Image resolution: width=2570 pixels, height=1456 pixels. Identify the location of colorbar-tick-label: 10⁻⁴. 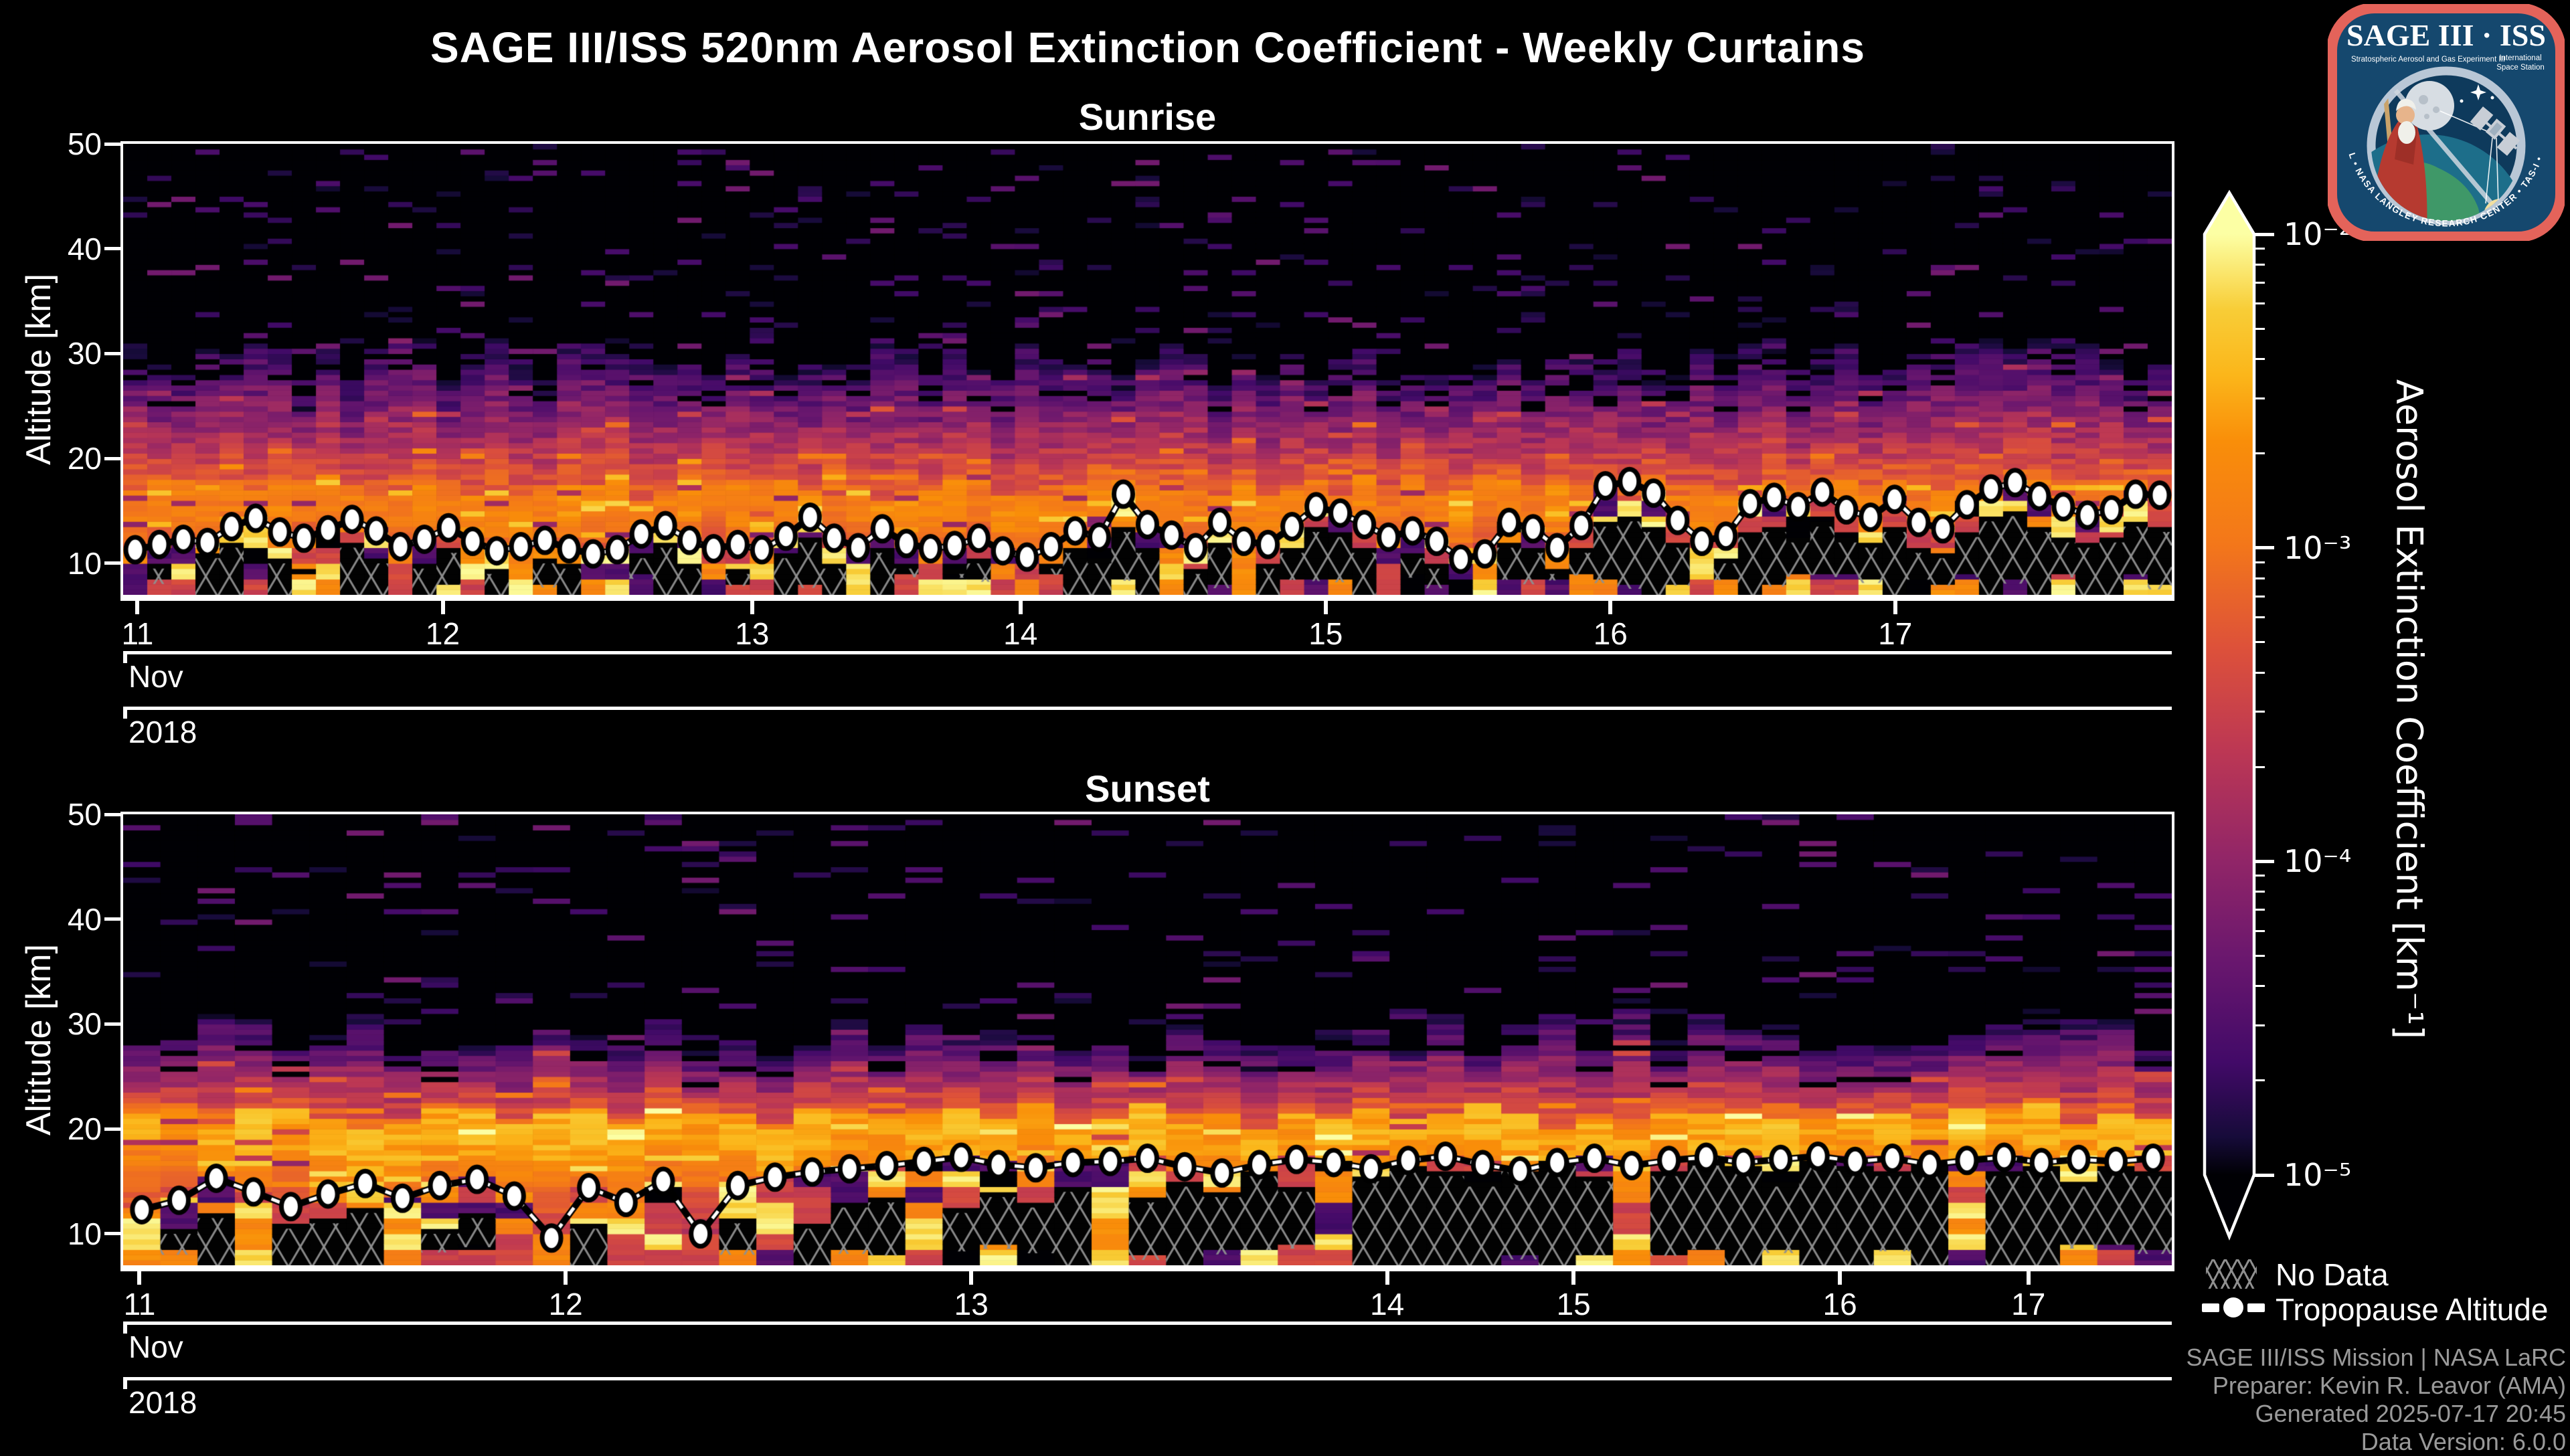
(2318, 861).